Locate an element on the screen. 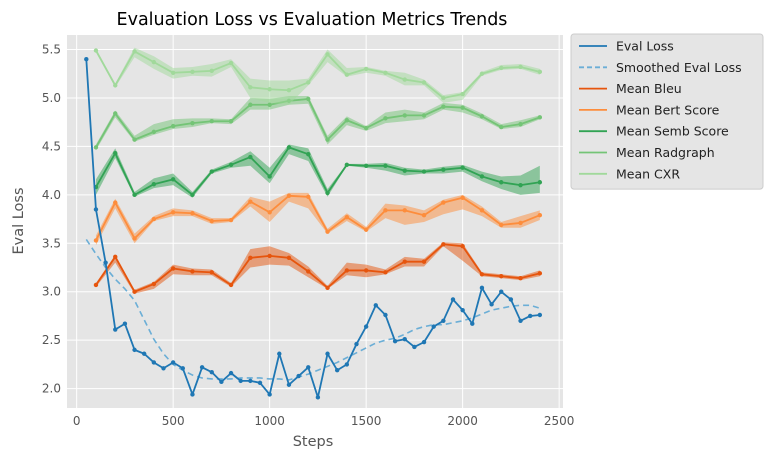  legend-item: Smoothed Eval Loss is located at coordinates (660, 67).